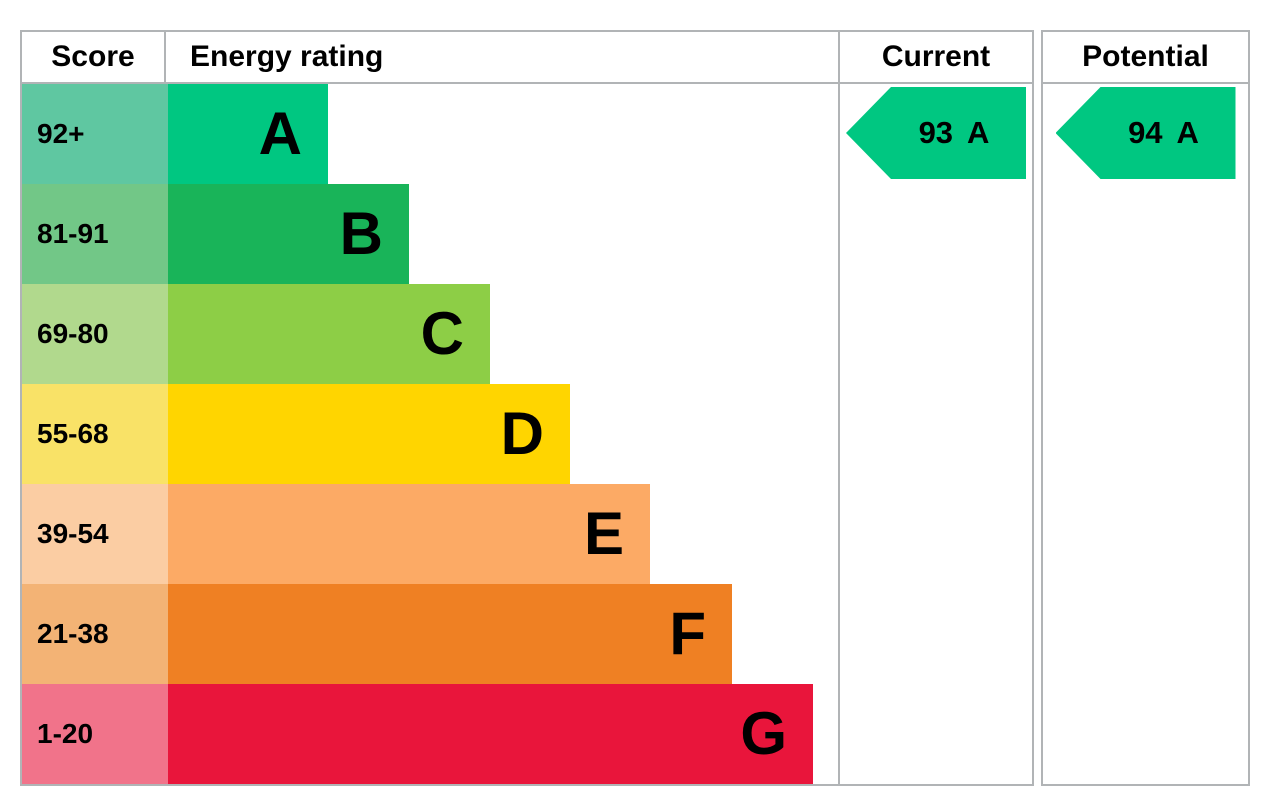 This screenshot has height=804, width=1274. What do you see at coordinates (763, 733) in the screenshot?
I see `rating-letter: G` at bounding box center [763, 733].